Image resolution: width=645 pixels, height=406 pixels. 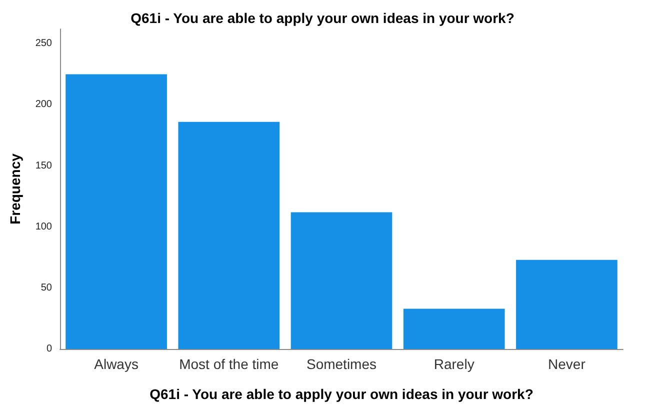 I want to click on y-tick-label: 50, so click(x=46, y=288).